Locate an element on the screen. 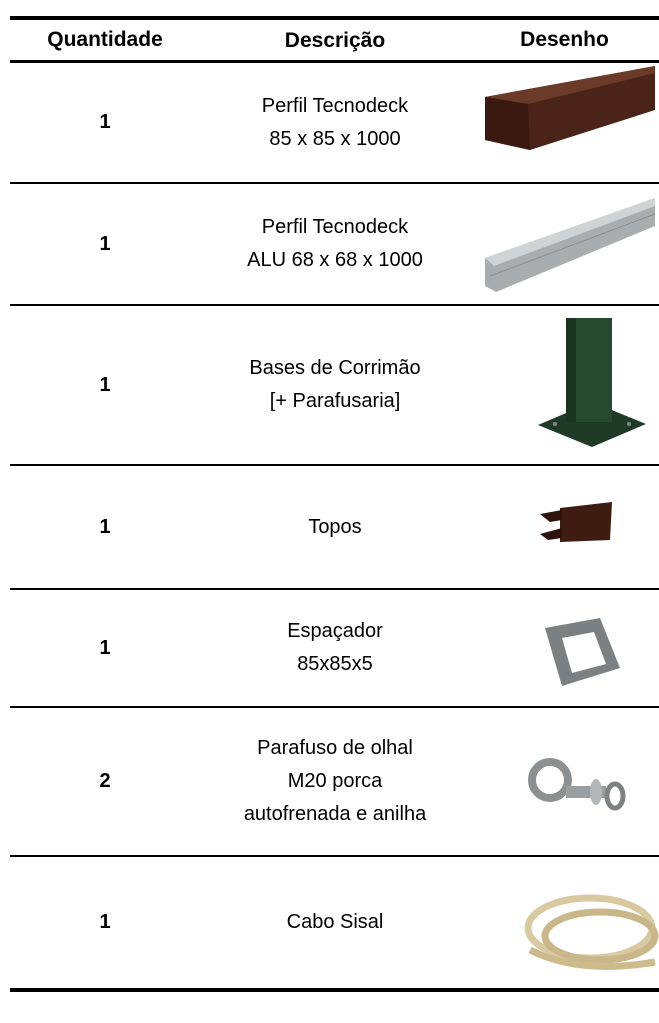  text-line: ALU 68 x 68 x 1000 is located at coordinates (335, 260).